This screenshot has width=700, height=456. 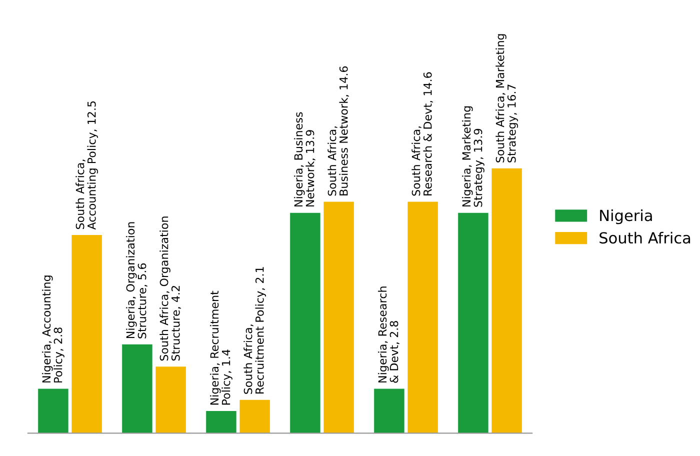 What do you see at coordinates (221, 347) in the screenshot?
I see `data-label: Nigeria, Recruitment Policy, 1.4` at bounding box center [221, 347].